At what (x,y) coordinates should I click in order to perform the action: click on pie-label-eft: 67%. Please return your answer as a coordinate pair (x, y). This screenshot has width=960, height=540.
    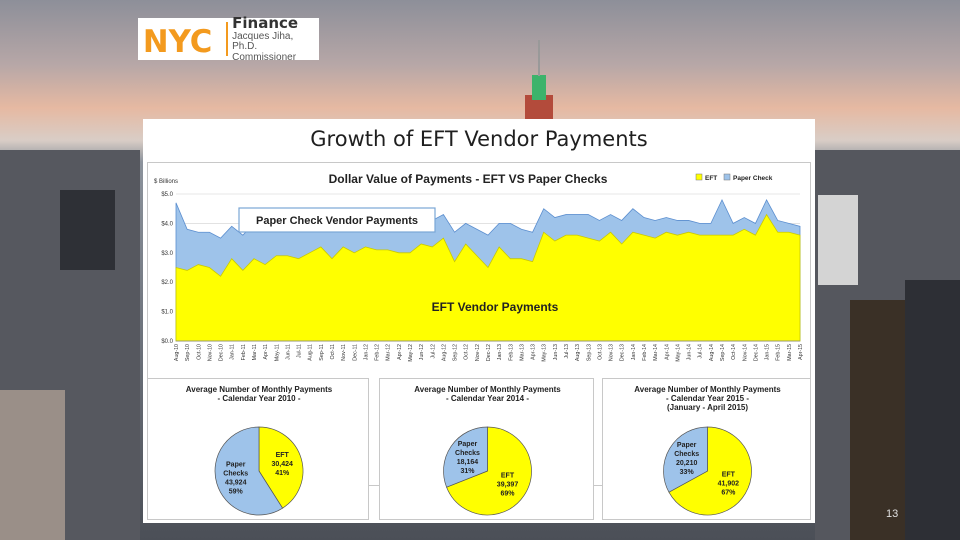
    Looking at the image, I should click on (728, 492).